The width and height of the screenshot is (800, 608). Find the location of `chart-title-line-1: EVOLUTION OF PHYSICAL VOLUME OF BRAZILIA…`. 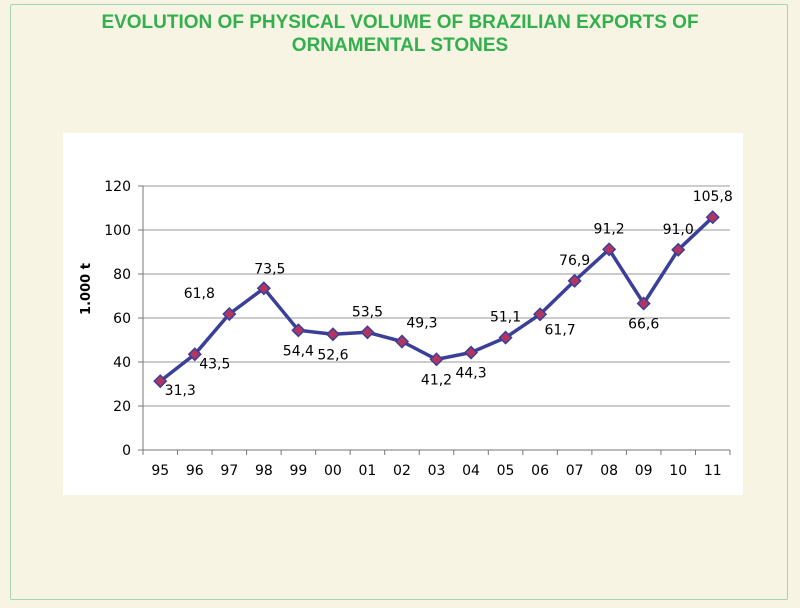

chart-title-line-1: EVOLUTION OF PHYSICAL VOLUME OF BRAZILIA… is located at coordinates (400, 22).